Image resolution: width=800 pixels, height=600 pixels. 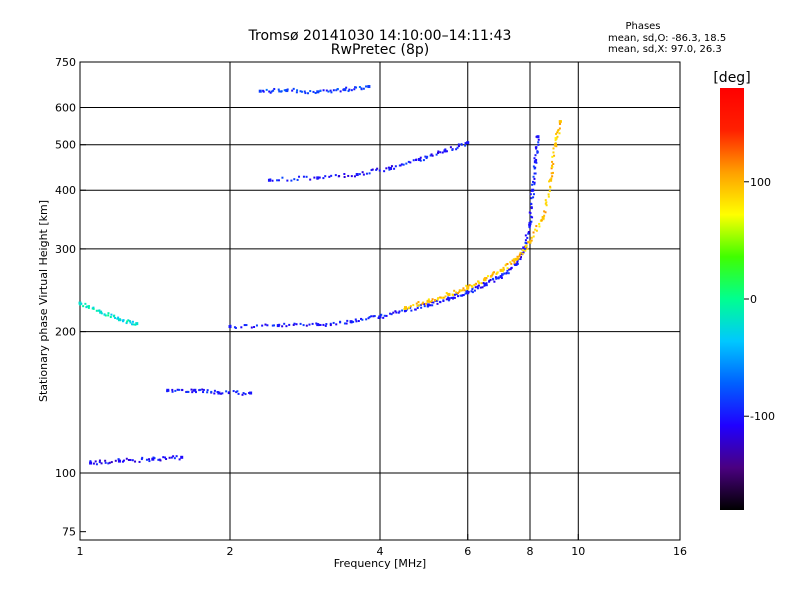 What do you see at coordinates (65, 108) in the screenshot?
I see `y-tick-label: 600` at bounding box center [65, 108].